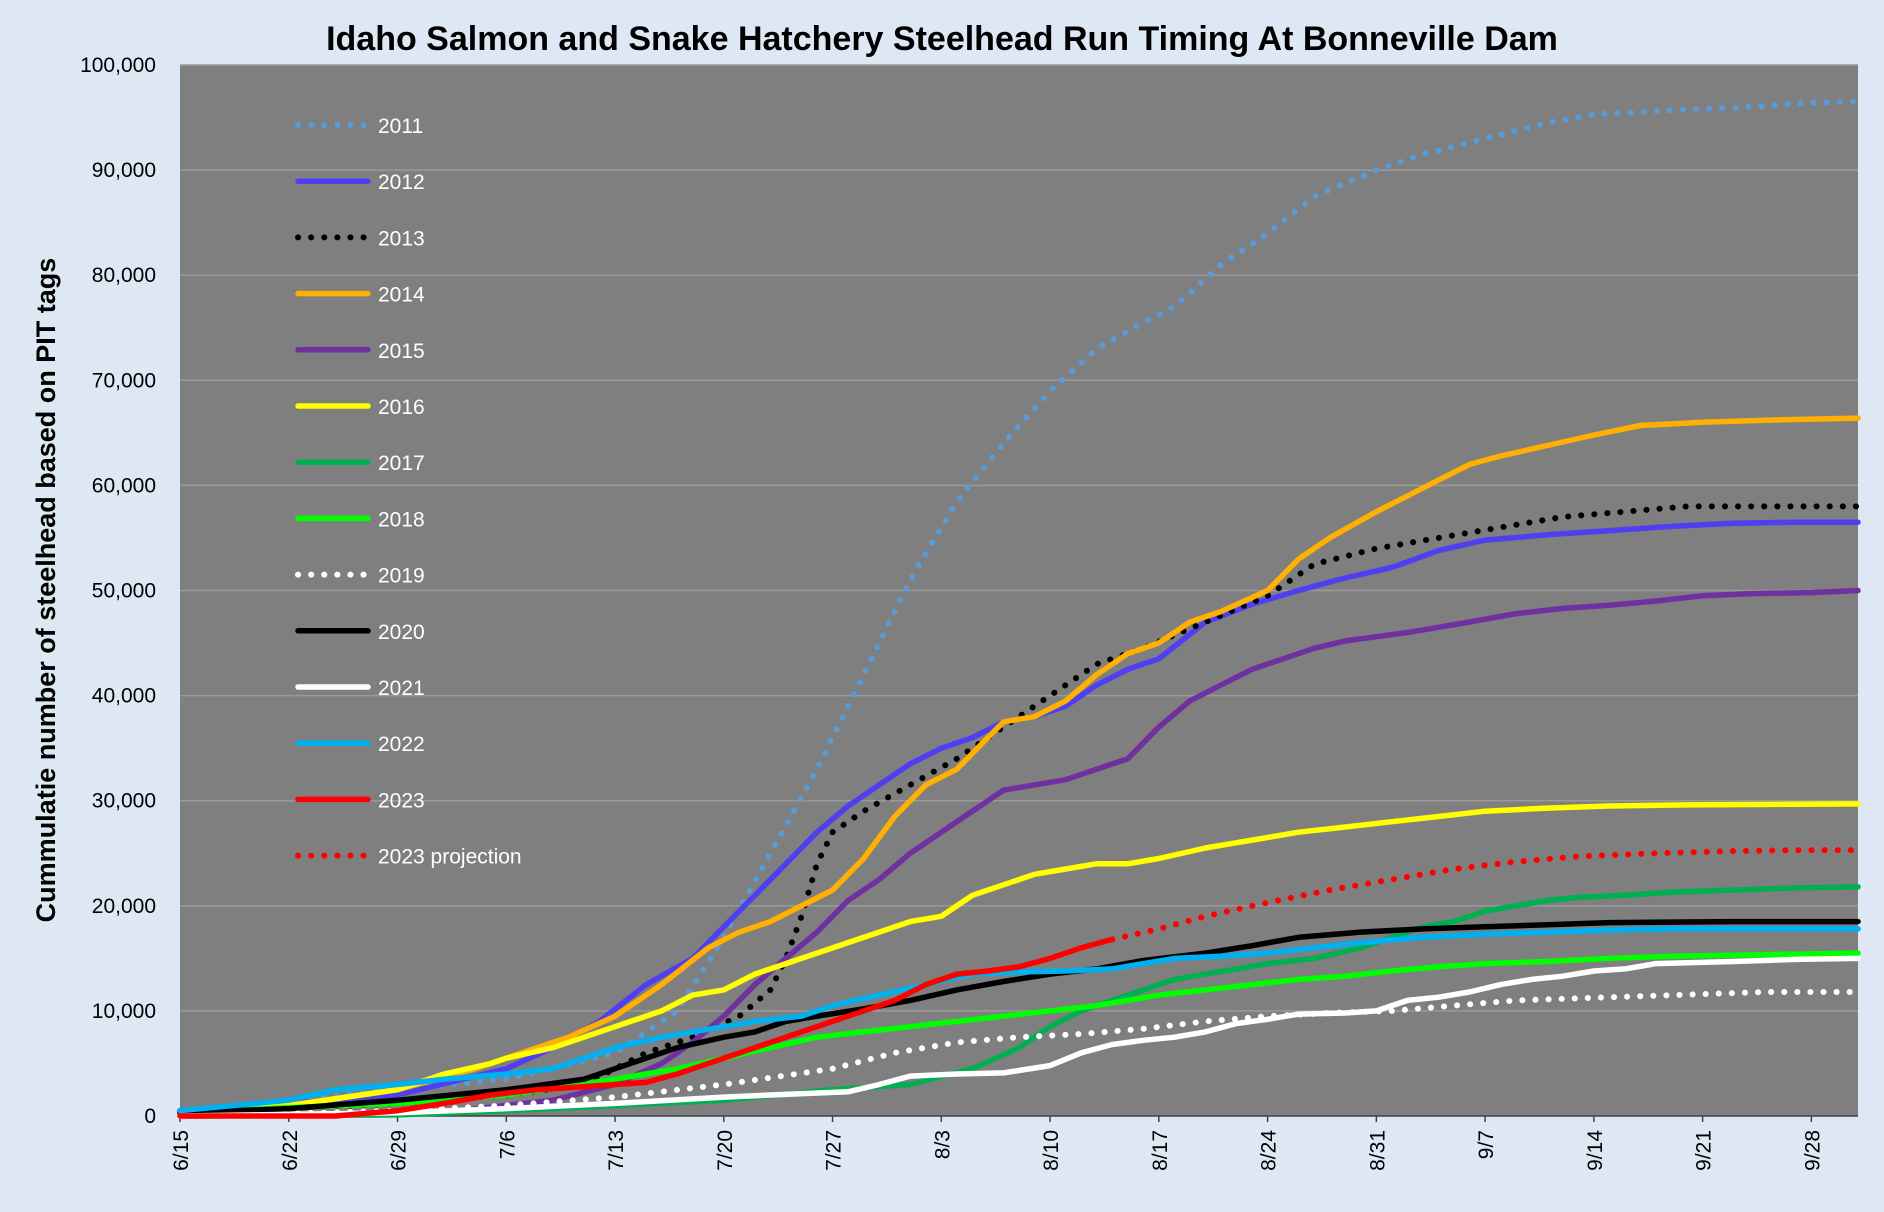 The width and height of the screenshot is (1884, 1212). I want to click on legend-label: 2017, so click(401, 463).